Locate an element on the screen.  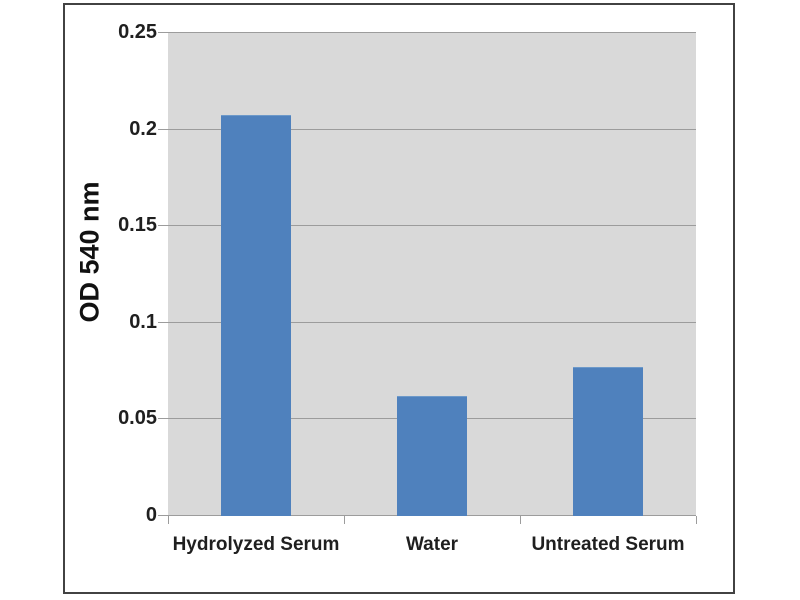
y-tick-label: 0.05 is located at coordinates (137, 418).